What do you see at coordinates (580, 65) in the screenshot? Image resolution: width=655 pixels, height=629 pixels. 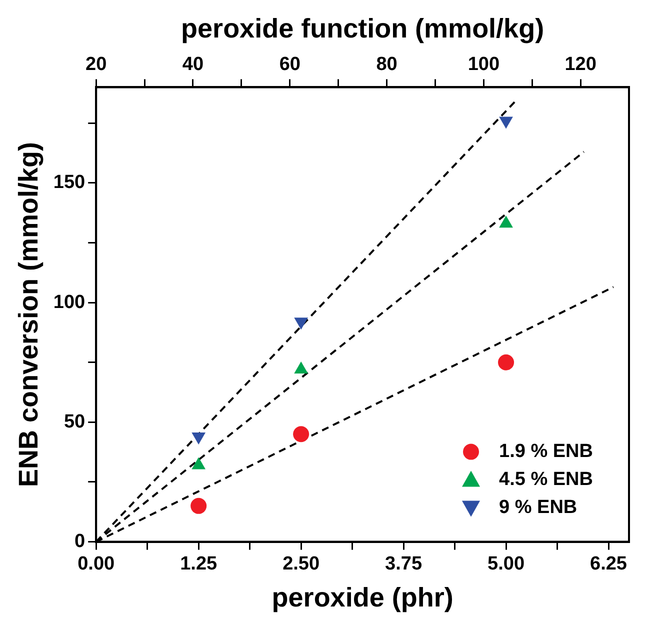 I see `x2-tick-label: 120` at bounding box center [580, 65].